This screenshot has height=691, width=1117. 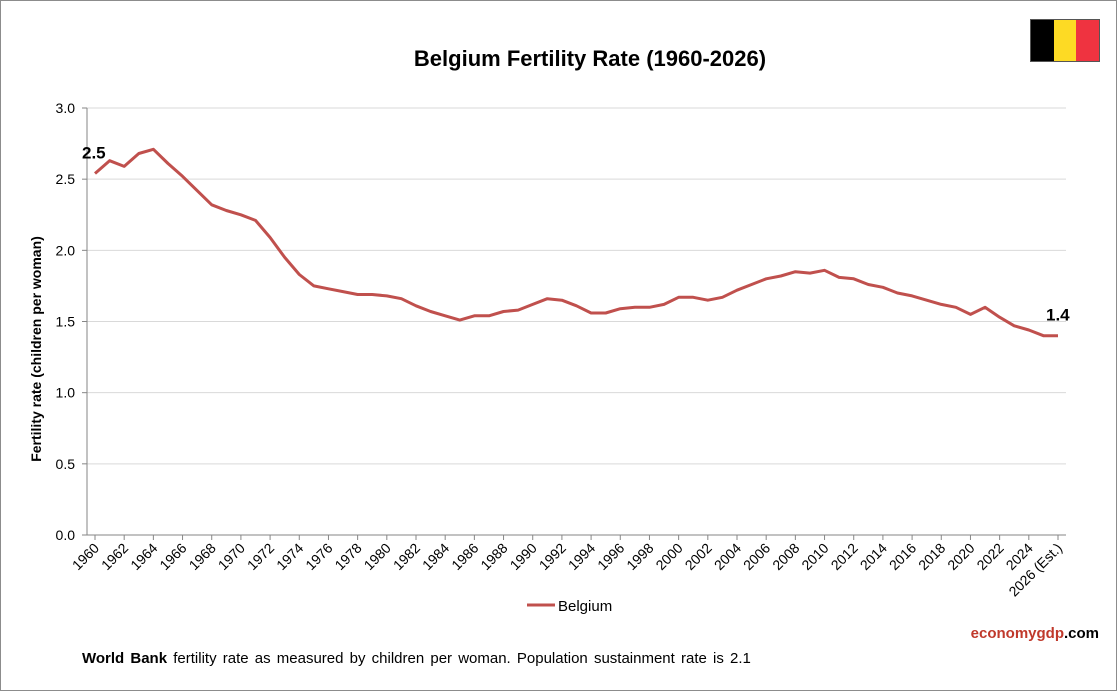 What do you see at coordinates (873, 556) in the screenshot?
I see `x-tick-label: 2014` at bounding box center [873, 556].